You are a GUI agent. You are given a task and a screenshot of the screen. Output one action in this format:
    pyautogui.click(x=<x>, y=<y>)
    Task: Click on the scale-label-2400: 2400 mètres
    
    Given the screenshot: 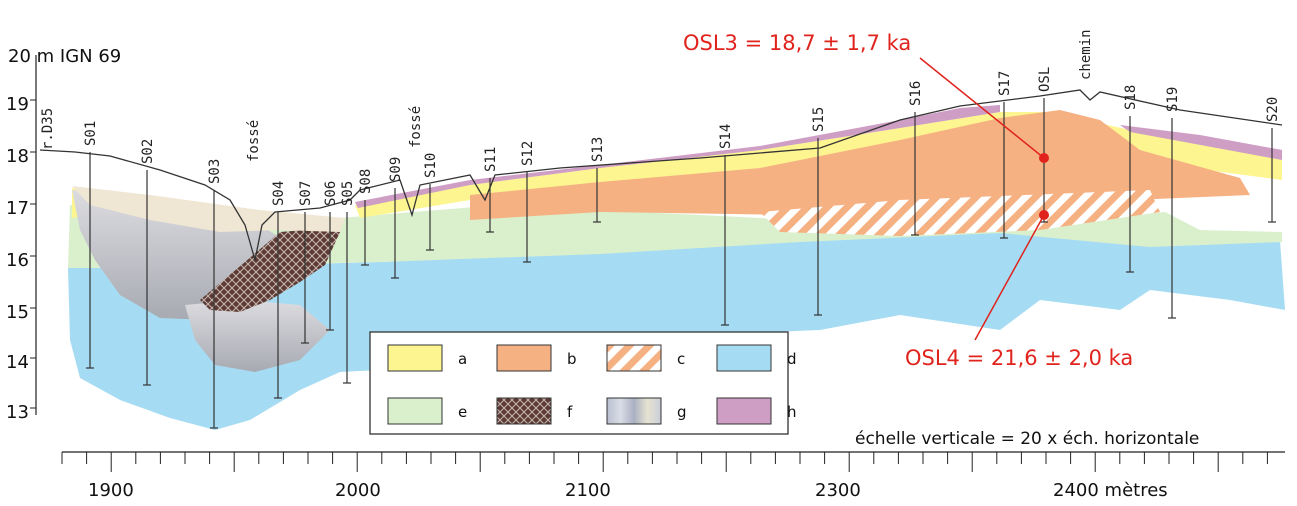 What is the action you would take?
    pyautogui.click(x=1110, y=490)
    